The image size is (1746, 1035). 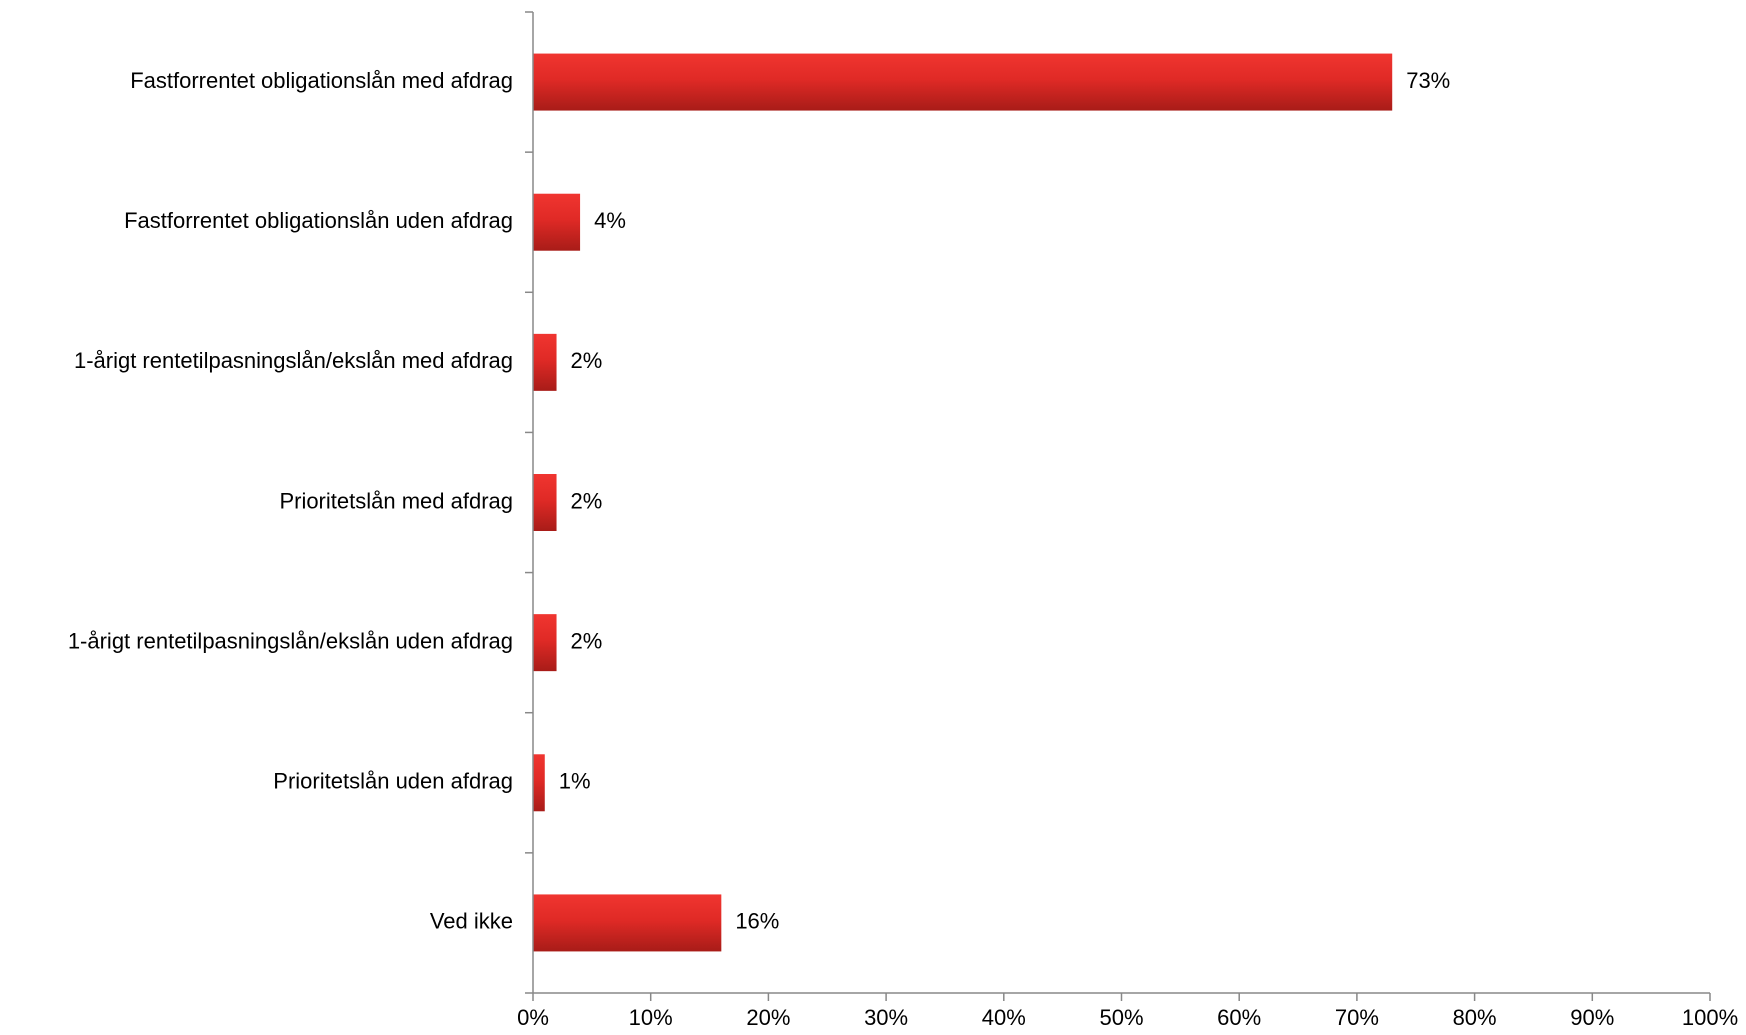 I want to click on category-label: Prioritetslån uden afdrag, so click(x=393, y=781).